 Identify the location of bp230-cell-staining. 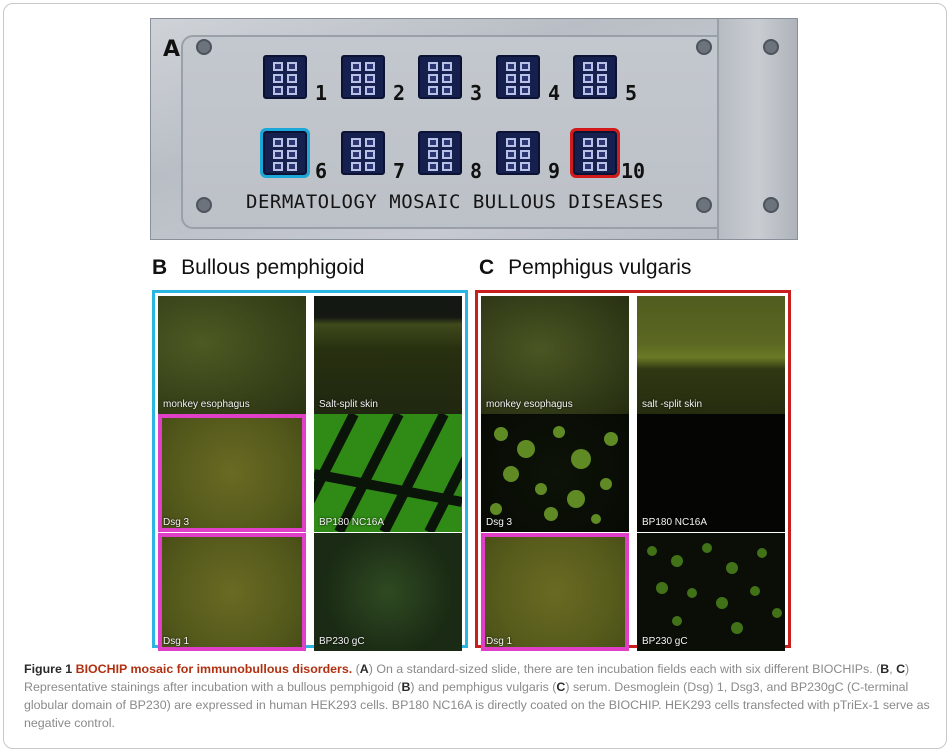
(714, 588).